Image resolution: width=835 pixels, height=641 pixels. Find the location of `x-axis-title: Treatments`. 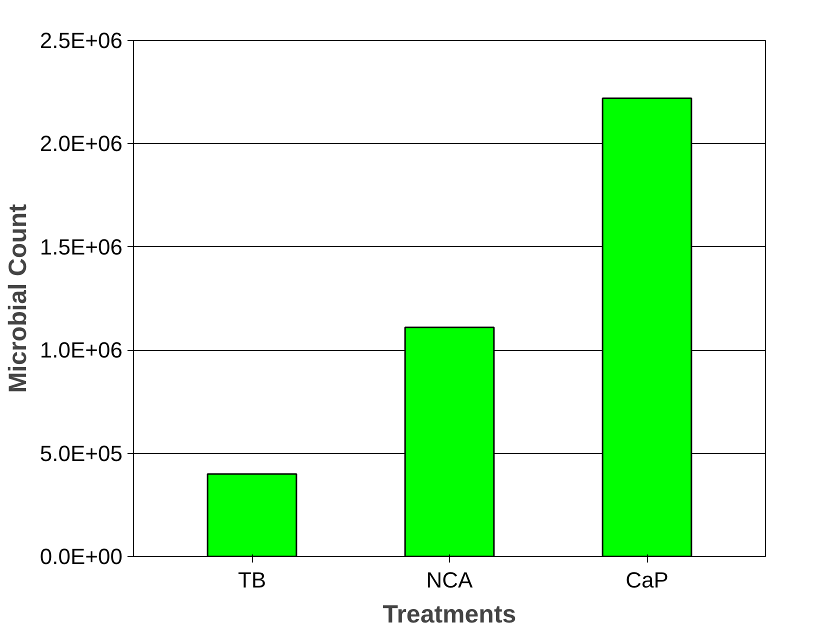

x-axis-title: Treatments is located at coordinates (449, 614).